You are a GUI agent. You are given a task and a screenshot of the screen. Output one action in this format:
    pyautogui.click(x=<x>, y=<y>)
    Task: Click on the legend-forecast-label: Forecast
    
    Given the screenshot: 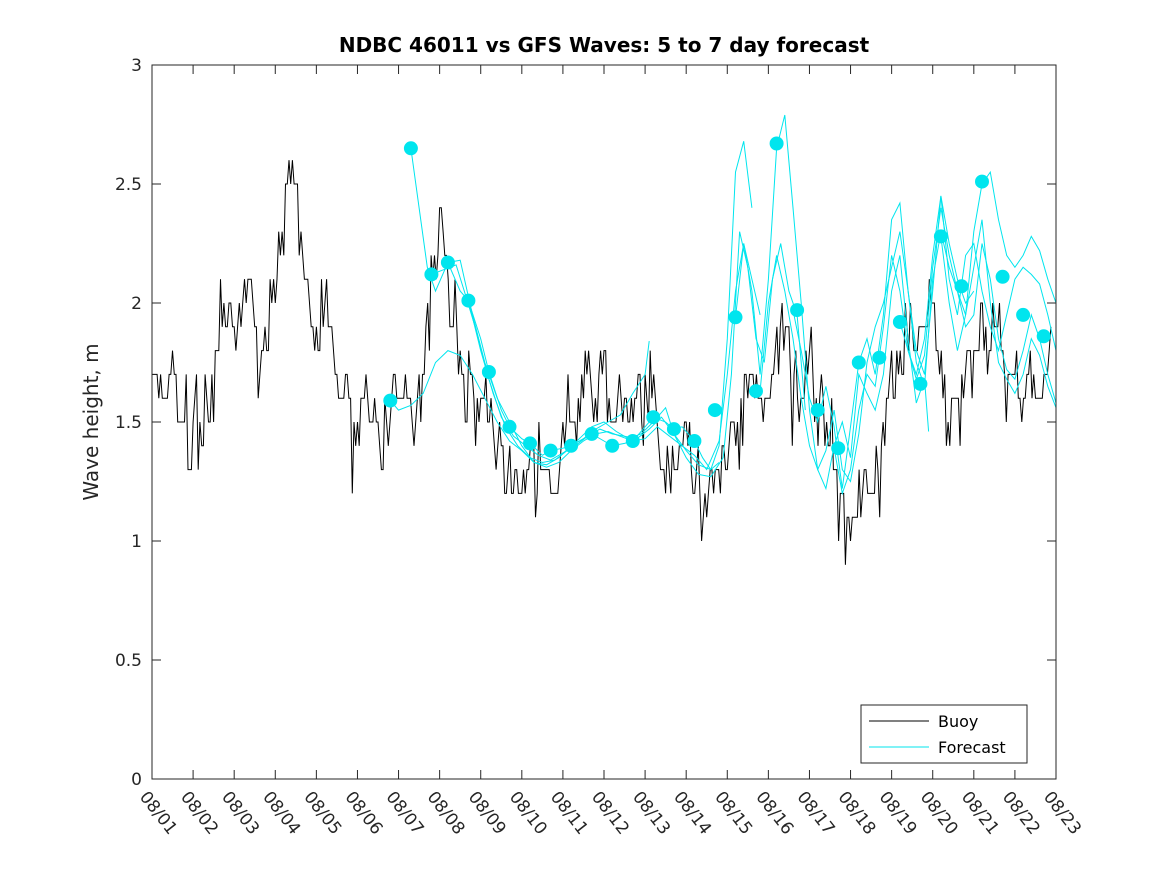 What is the action you would take?
    pyautogui.click(x=972, y=747)
    